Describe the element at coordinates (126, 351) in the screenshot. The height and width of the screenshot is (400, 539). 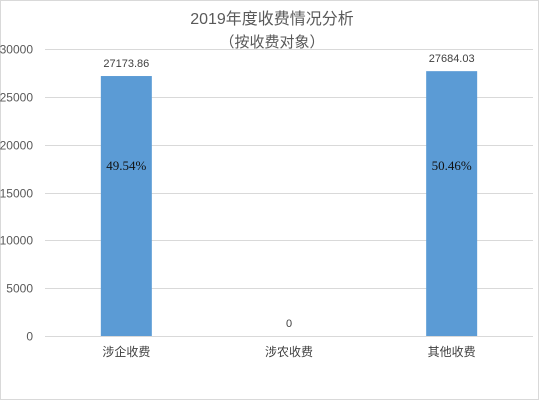
I see `x-category-label: 涉企收费` at that location.